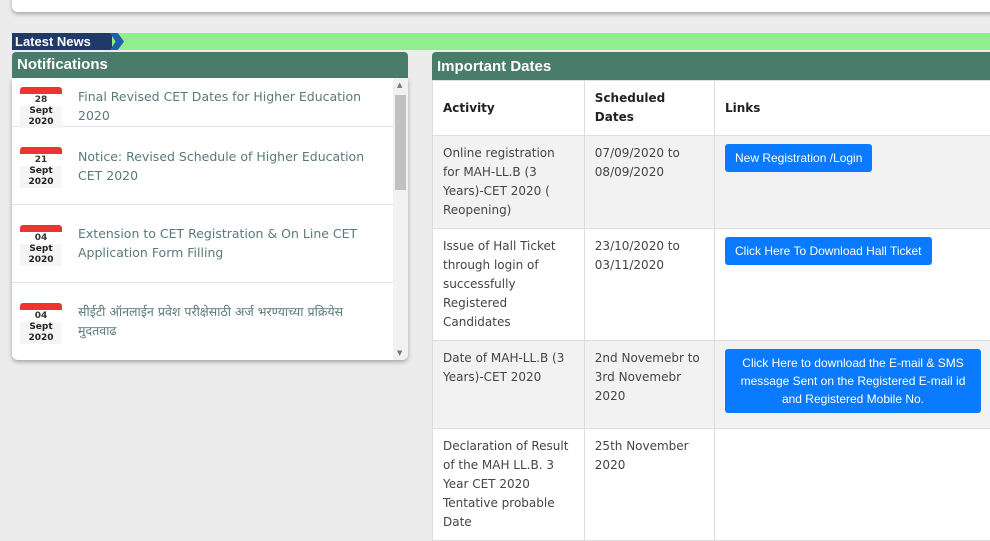 This screenshot has width=990, height=541. I want to click on dates-cell: 2nd Novemebr to 3rd Novemebr 2020, so click(649, 385).